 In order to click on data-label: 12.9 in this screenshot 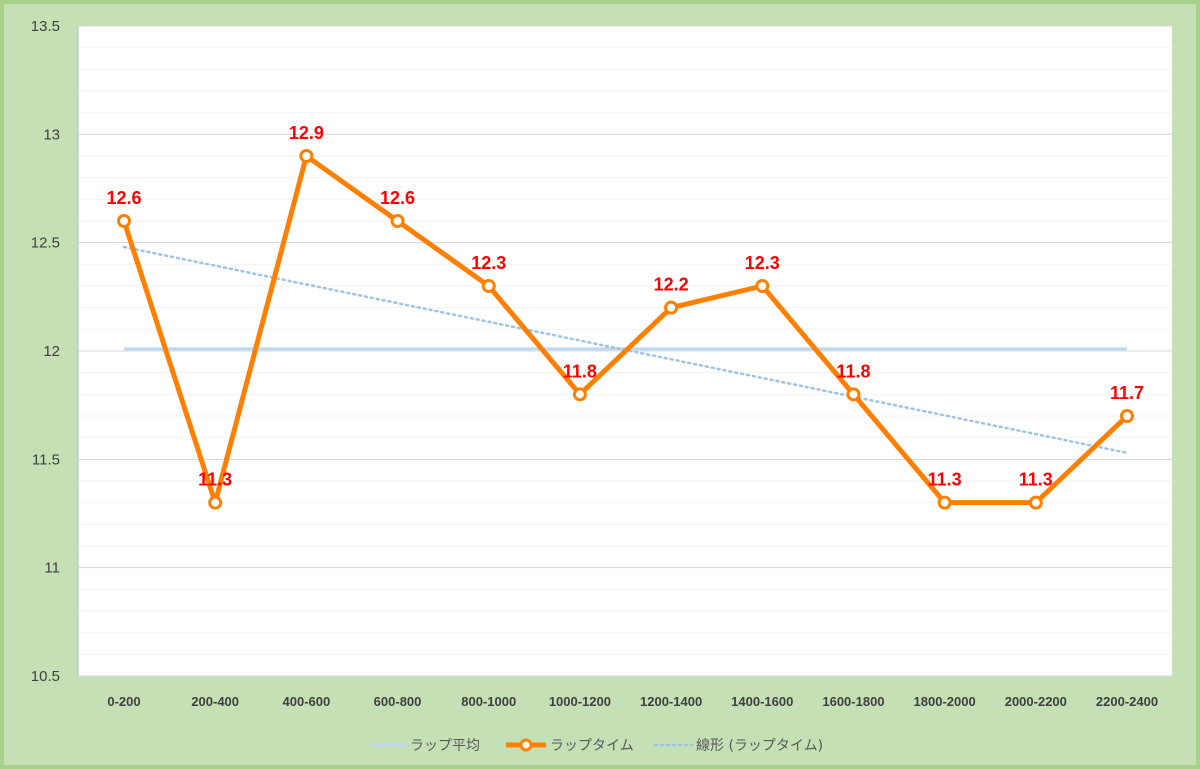, I will do `click(306, 133)`.